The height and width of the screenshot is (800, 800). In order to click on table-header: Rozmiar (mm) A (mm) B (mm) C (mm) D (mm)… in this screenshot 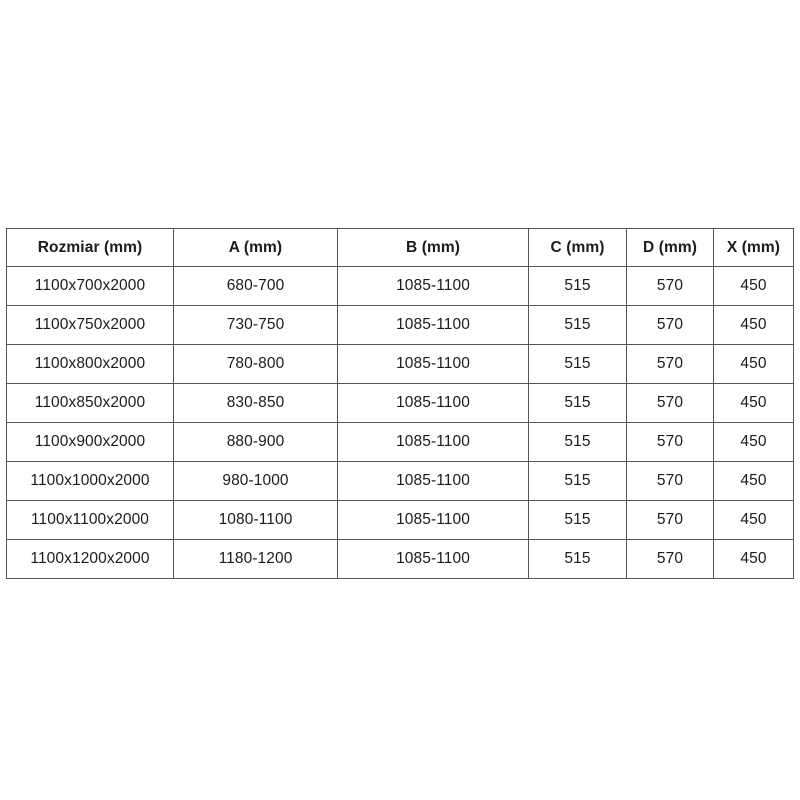, I will do `click(400, 247)`.